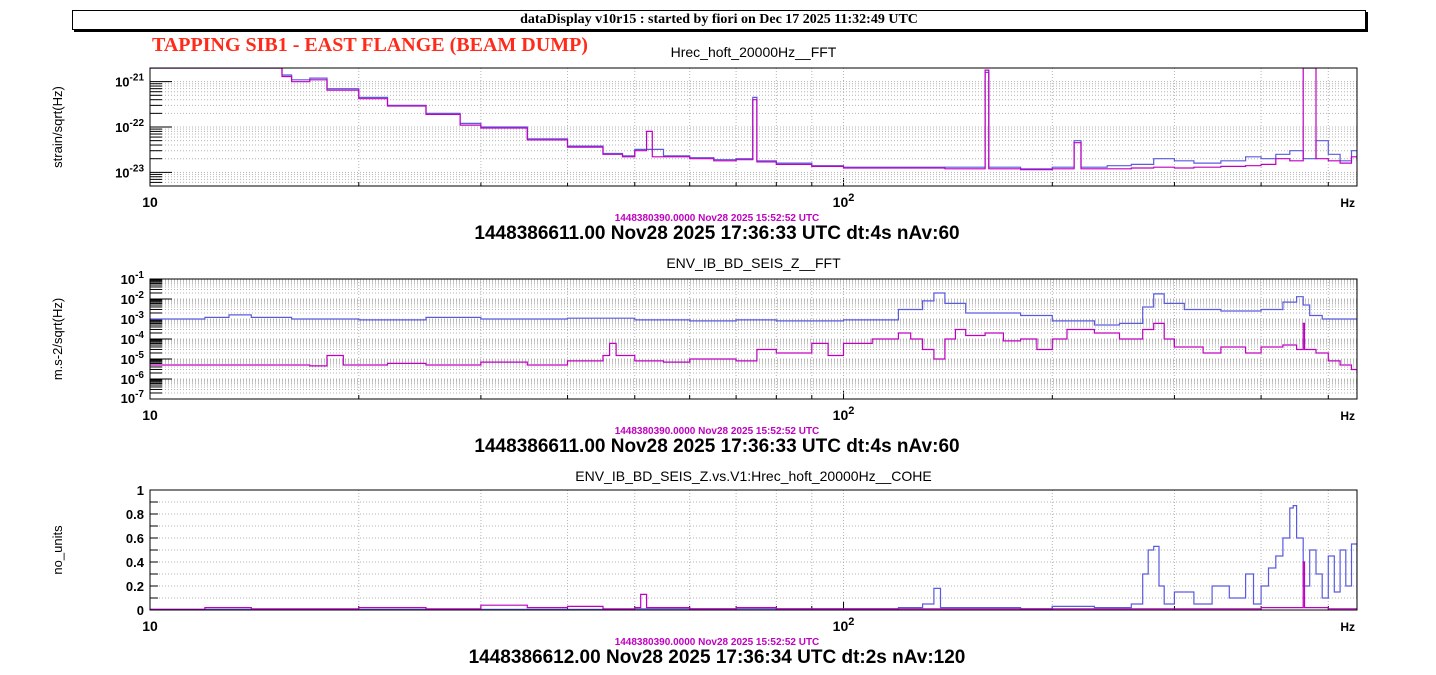  I want to click on y-tick-label: 0, so click(140, 610).